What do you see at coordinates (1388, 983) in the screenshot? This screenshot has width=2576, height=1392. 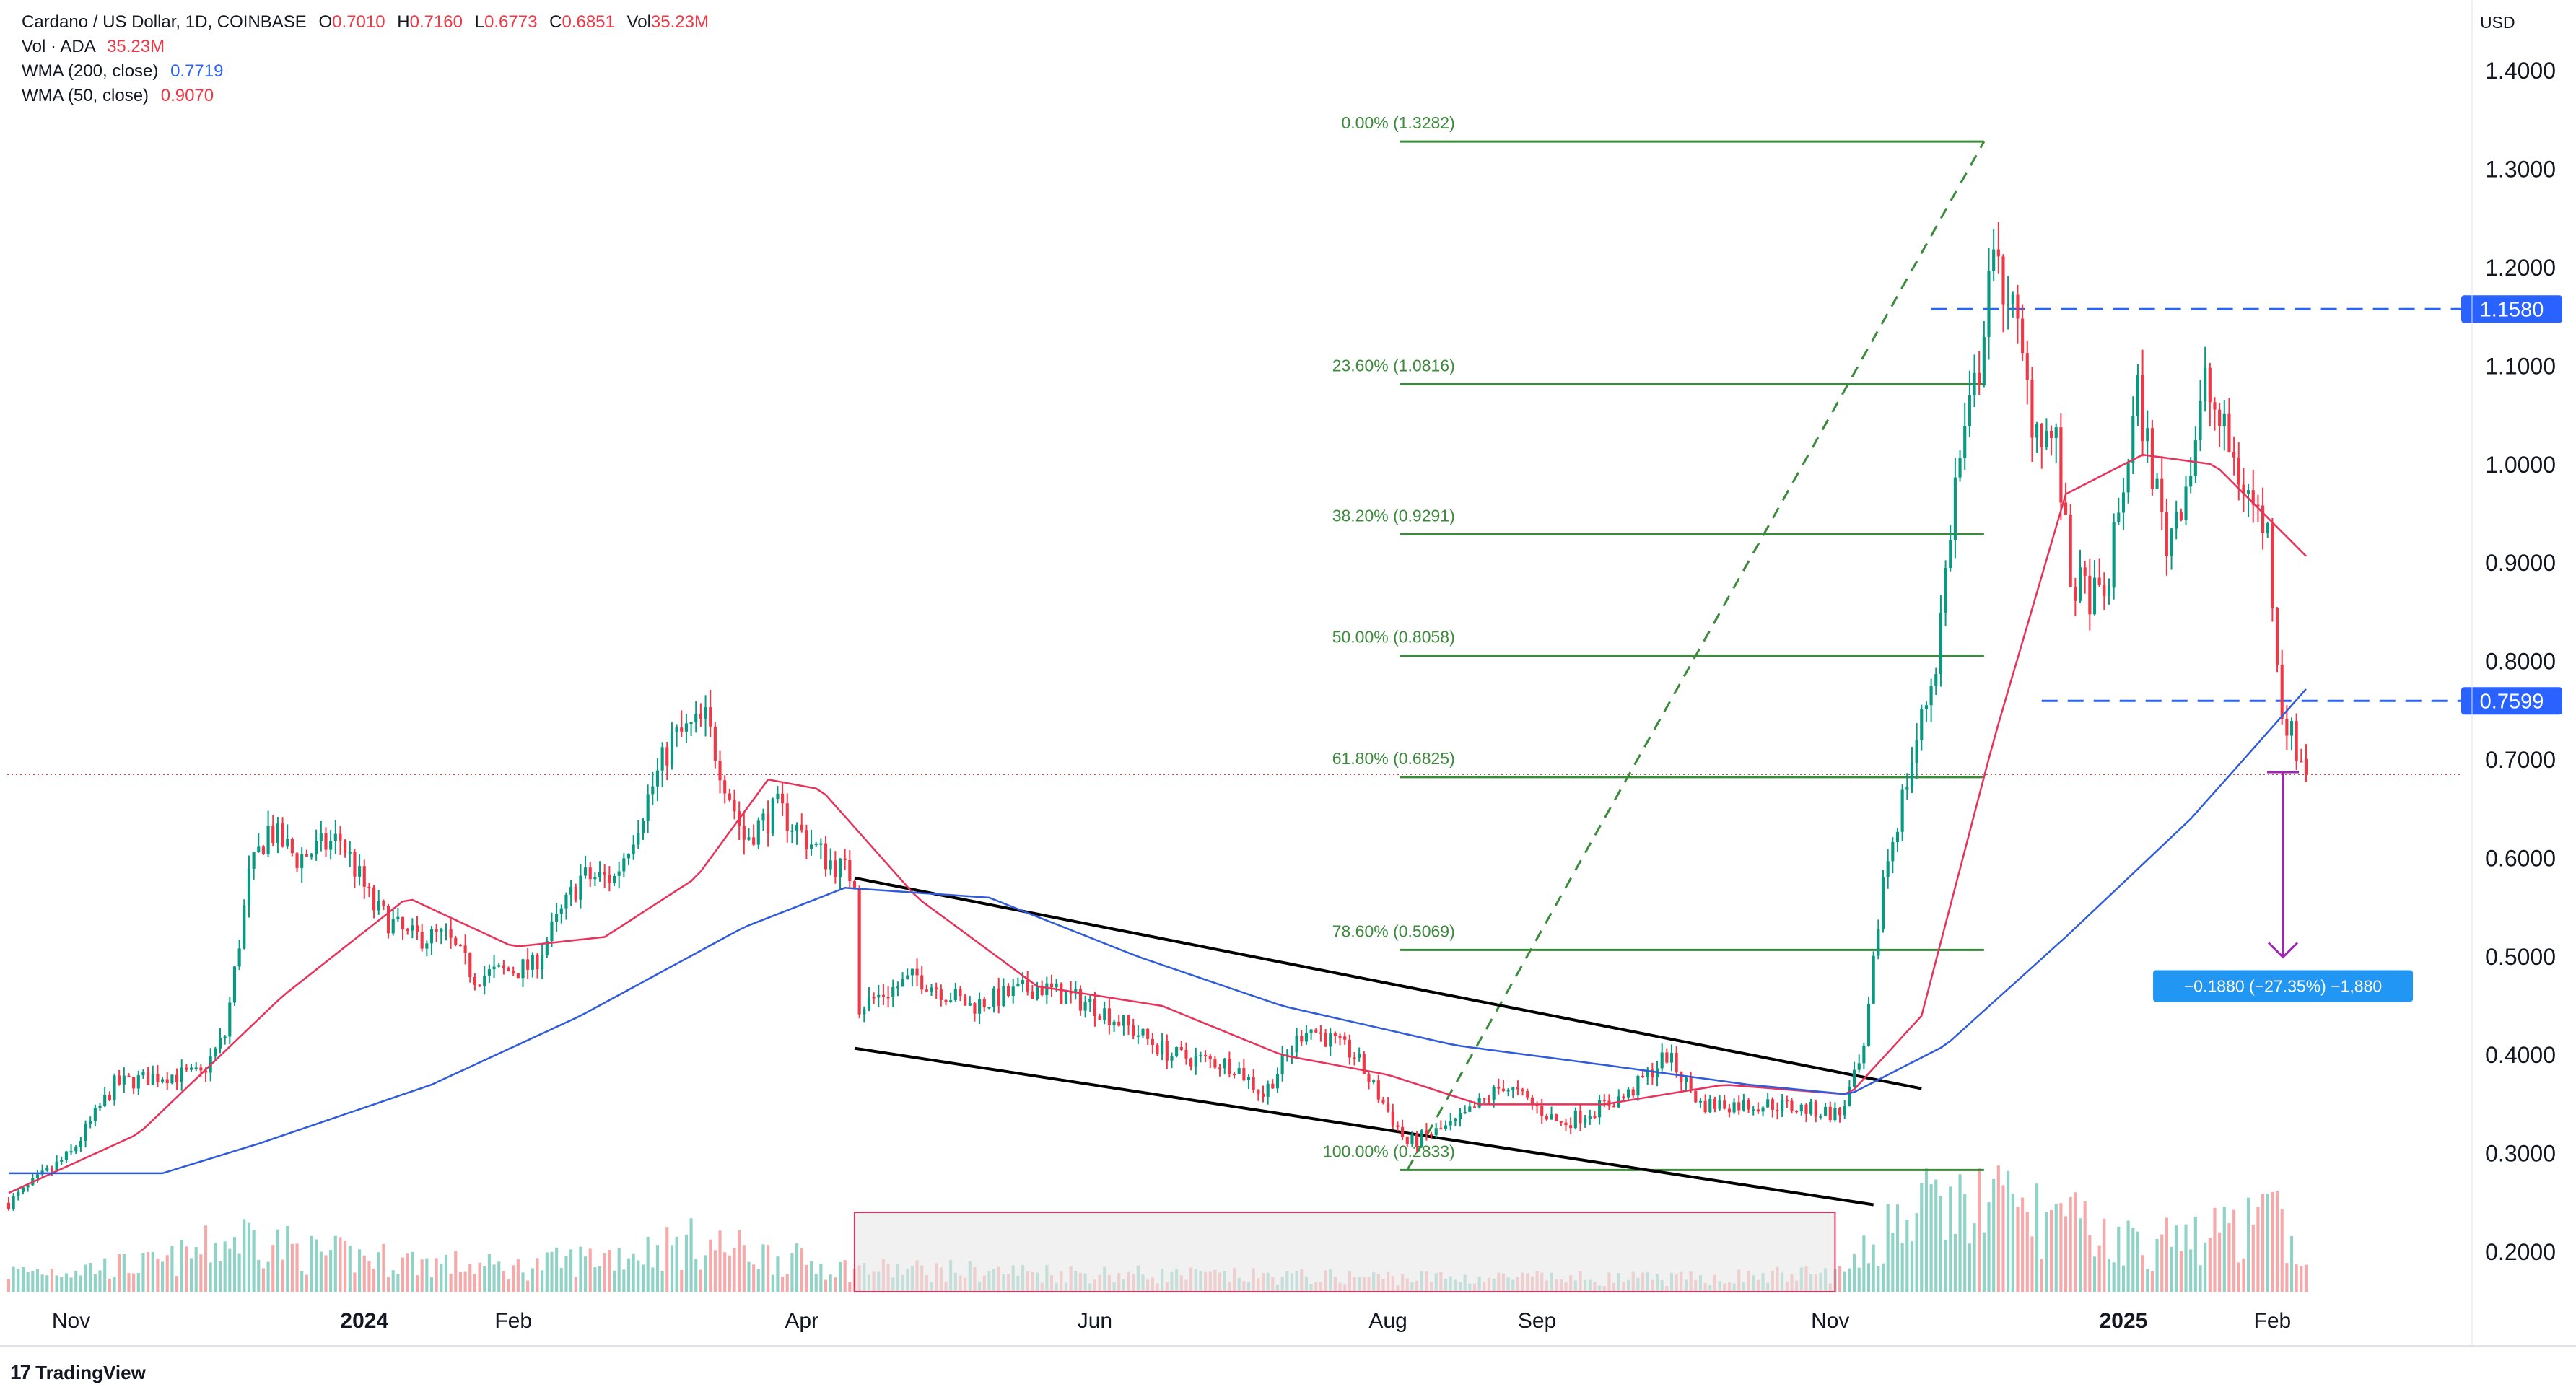 I see `channel-upper-line` at bounding box center [1388, 983].